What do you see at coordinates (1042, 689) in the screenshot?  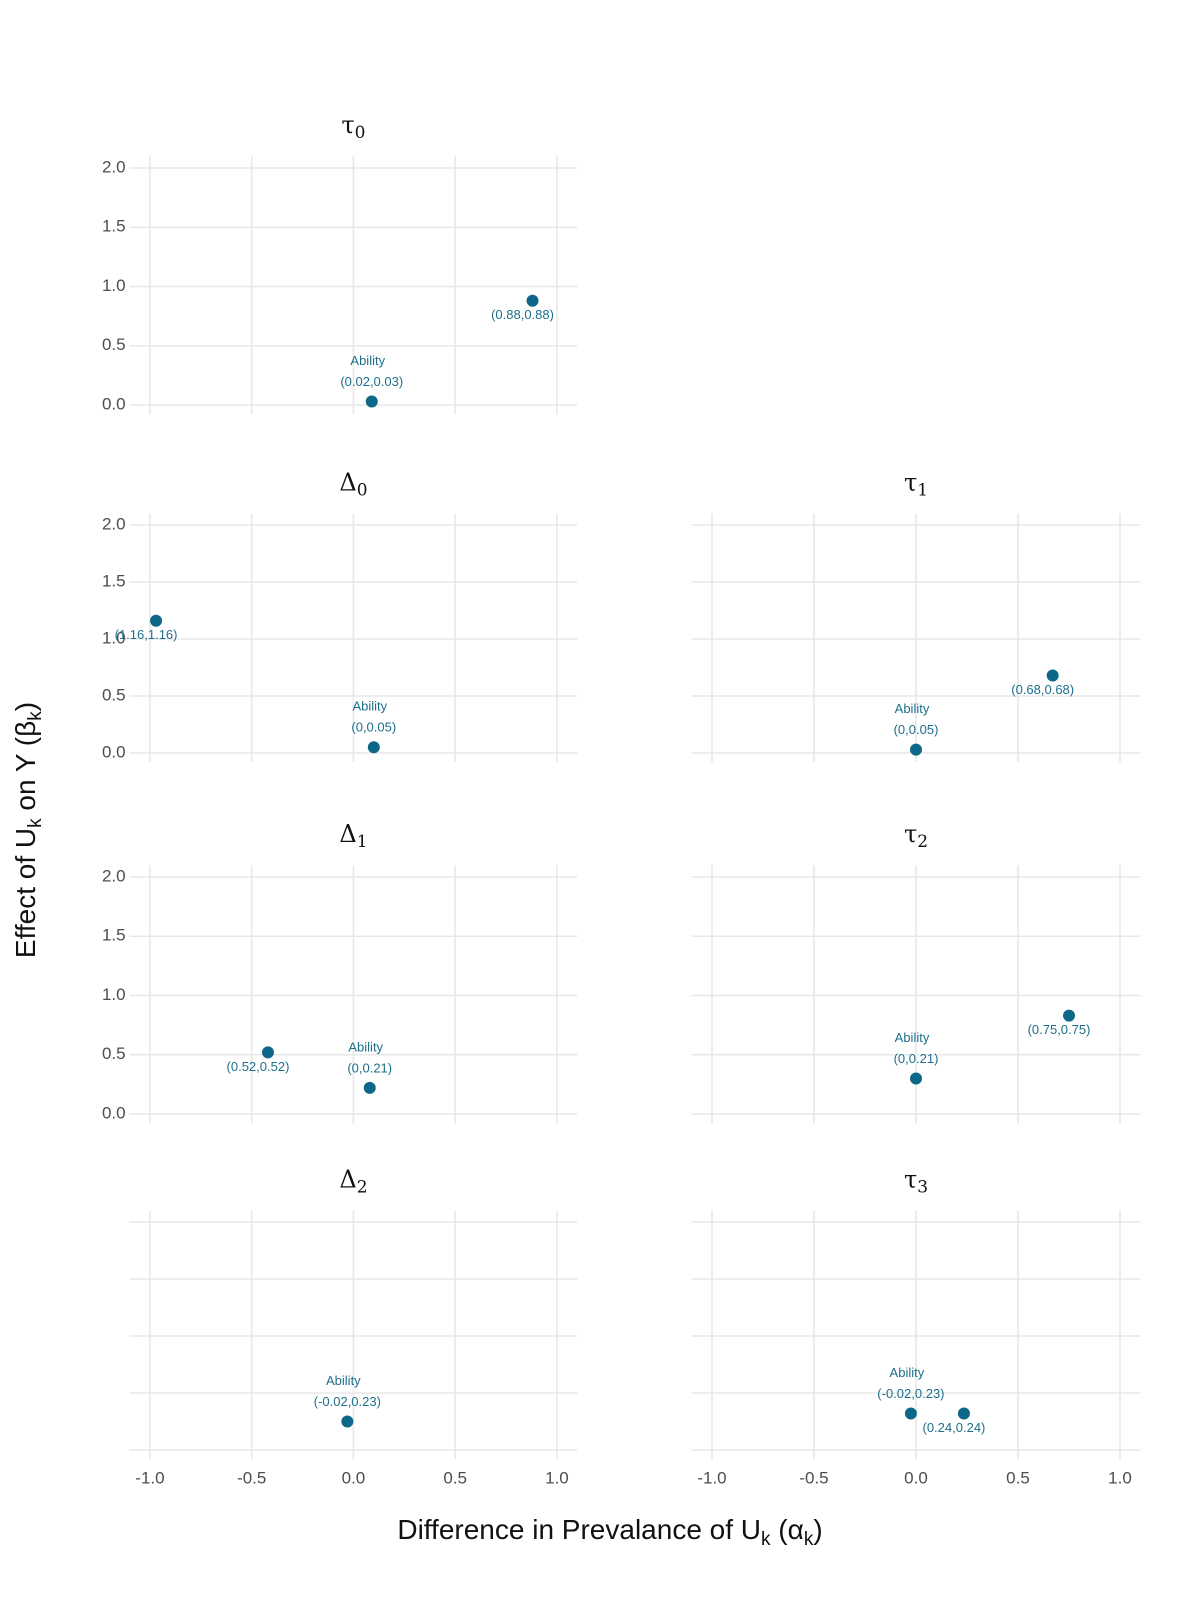 I see `point-label: (0.68,0.68)` at bounding box center [1042, 689].